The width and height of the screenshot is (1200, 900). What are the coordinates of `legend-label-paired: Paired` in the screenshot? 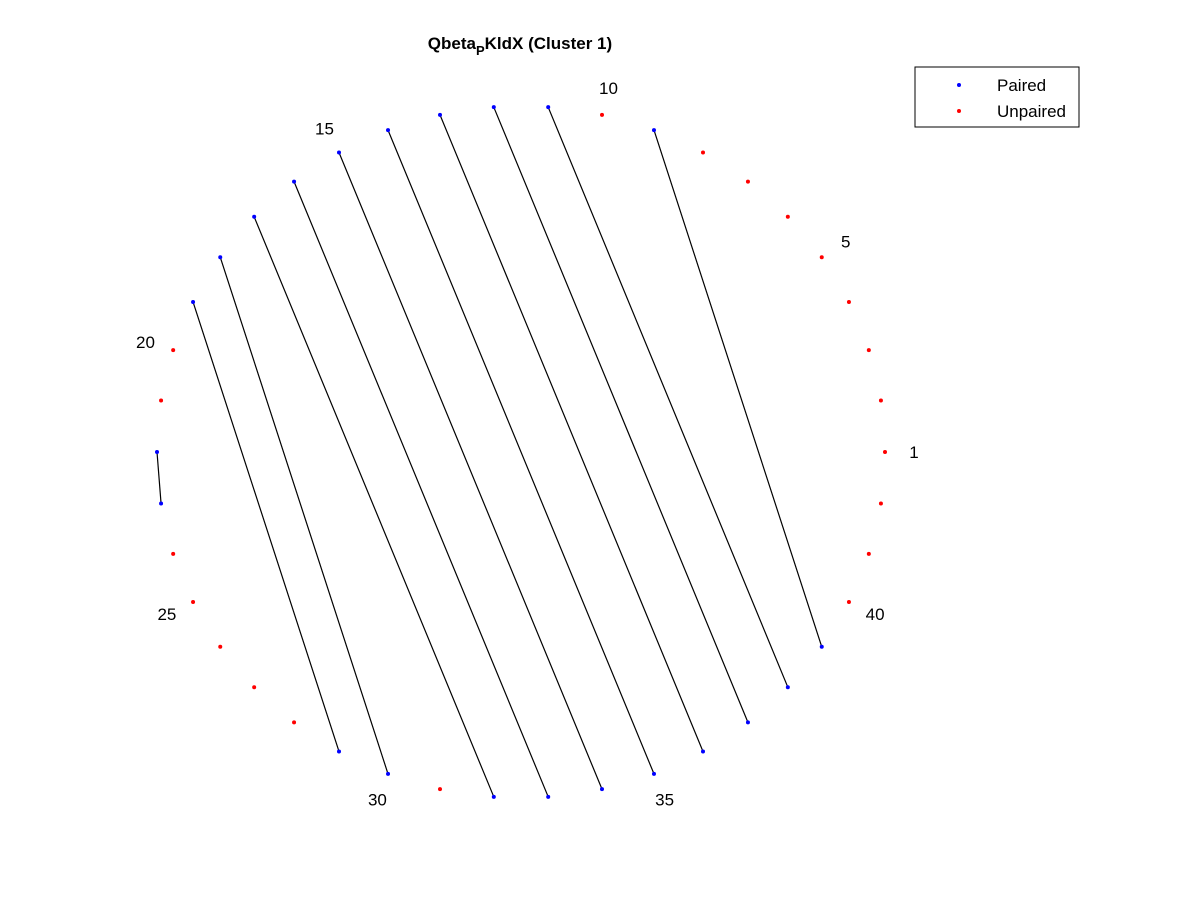 It's located at (1021, 85).